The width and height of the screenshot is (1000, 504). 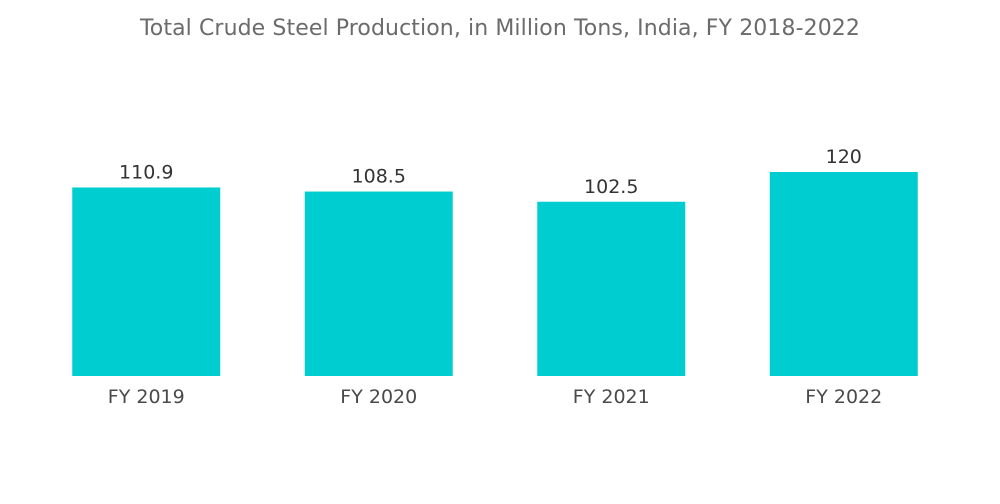 What do you see at coordinates (843, 397) in the screenshot?
I see `x-tick-label: FY 2022` at bounding box center [843, 397].